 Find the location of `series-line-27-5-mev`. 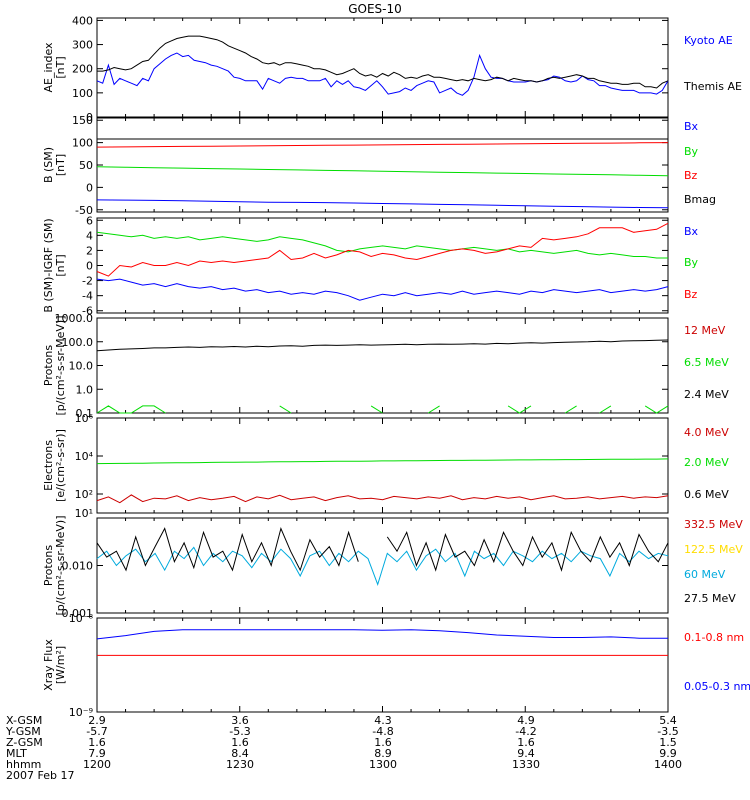

series-line-27-5-mev is located at coordinates (382, 549).